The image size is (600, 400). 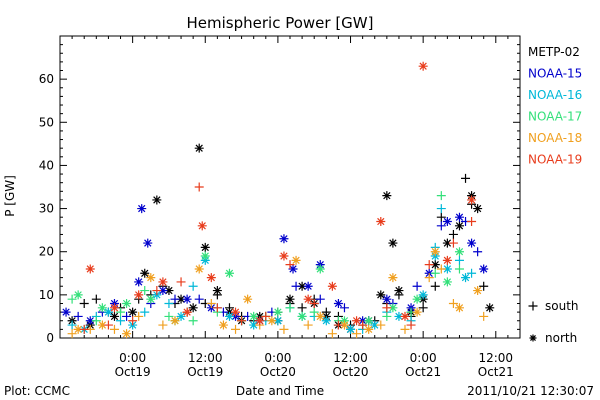 What do you see at coordinates (50, 338) in the screenshot?
I see `y-tick-label: 0` at bounding box center [50, 338].